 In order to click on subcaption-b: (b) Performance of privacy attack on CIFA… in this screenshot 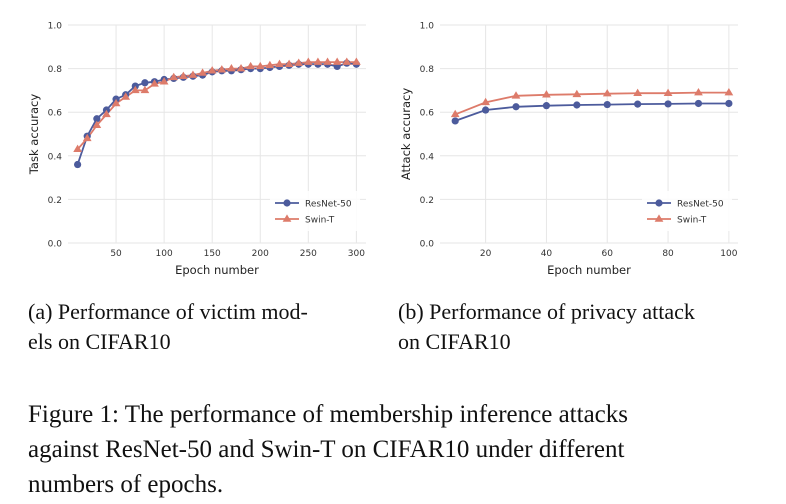, I will do `click(546, 327)`.